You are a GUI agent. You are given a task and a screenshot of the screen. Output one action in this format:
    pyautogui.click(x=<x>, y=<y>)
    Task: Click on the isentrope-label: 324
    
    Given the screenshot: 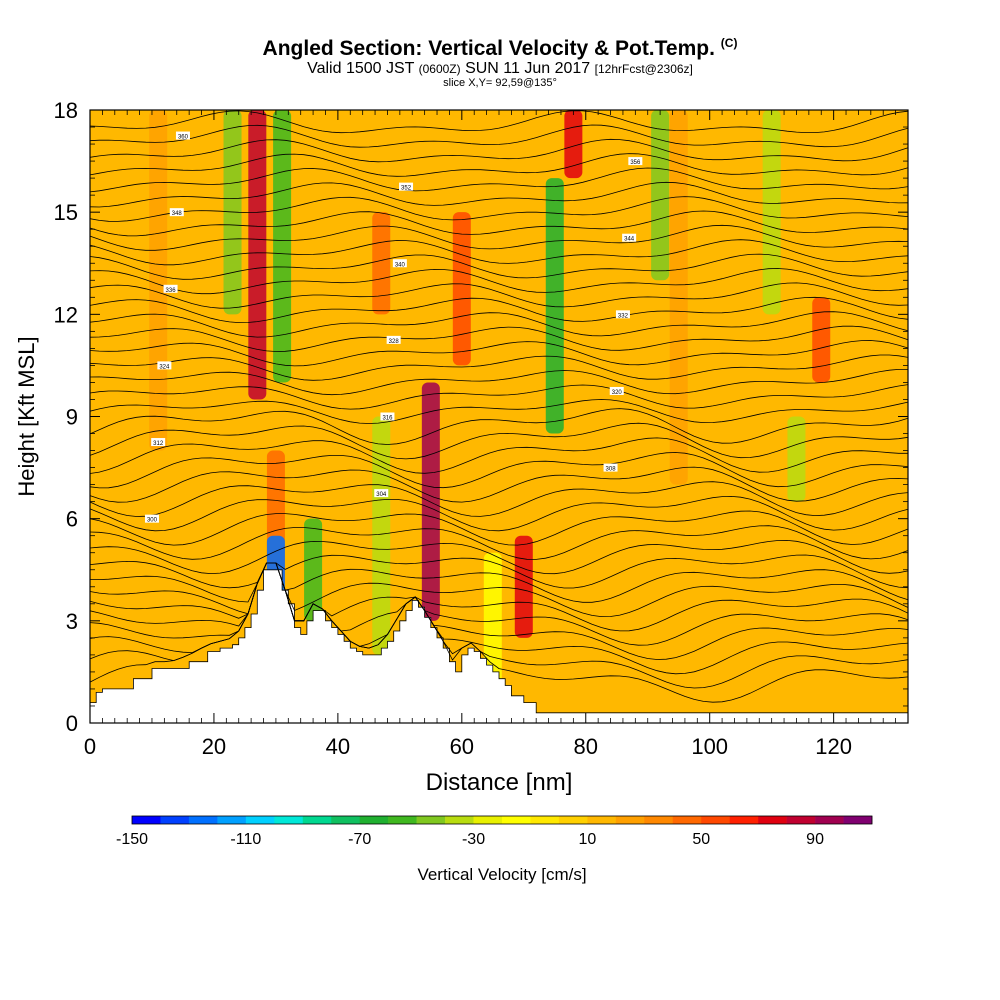 What is the action you would take?
    pyautogui.click(x=164, y=367)
    